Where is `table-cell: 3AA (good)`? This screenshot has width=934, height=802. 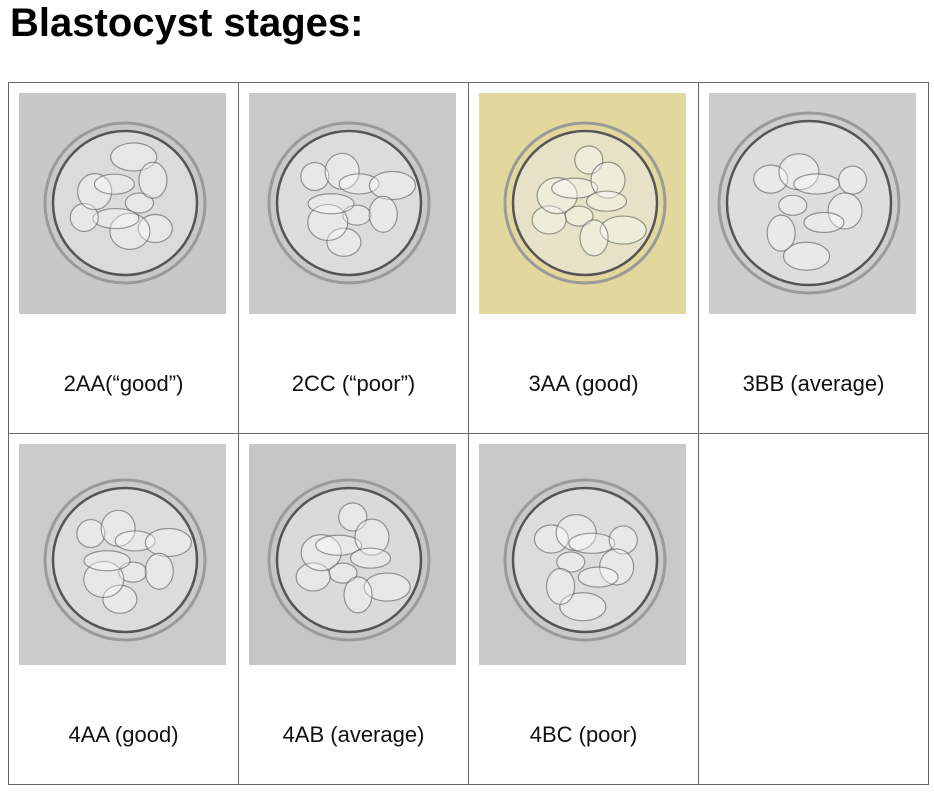
table-cell: 3AA (good) is located at coordinates (583, 258).